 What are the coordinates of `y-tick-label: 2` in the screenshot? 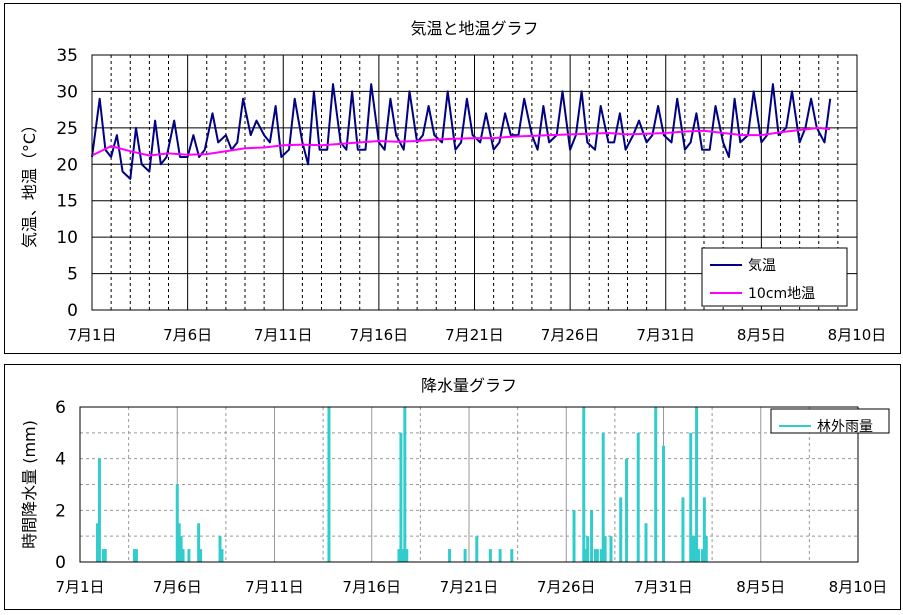 It's located at (60, 511).